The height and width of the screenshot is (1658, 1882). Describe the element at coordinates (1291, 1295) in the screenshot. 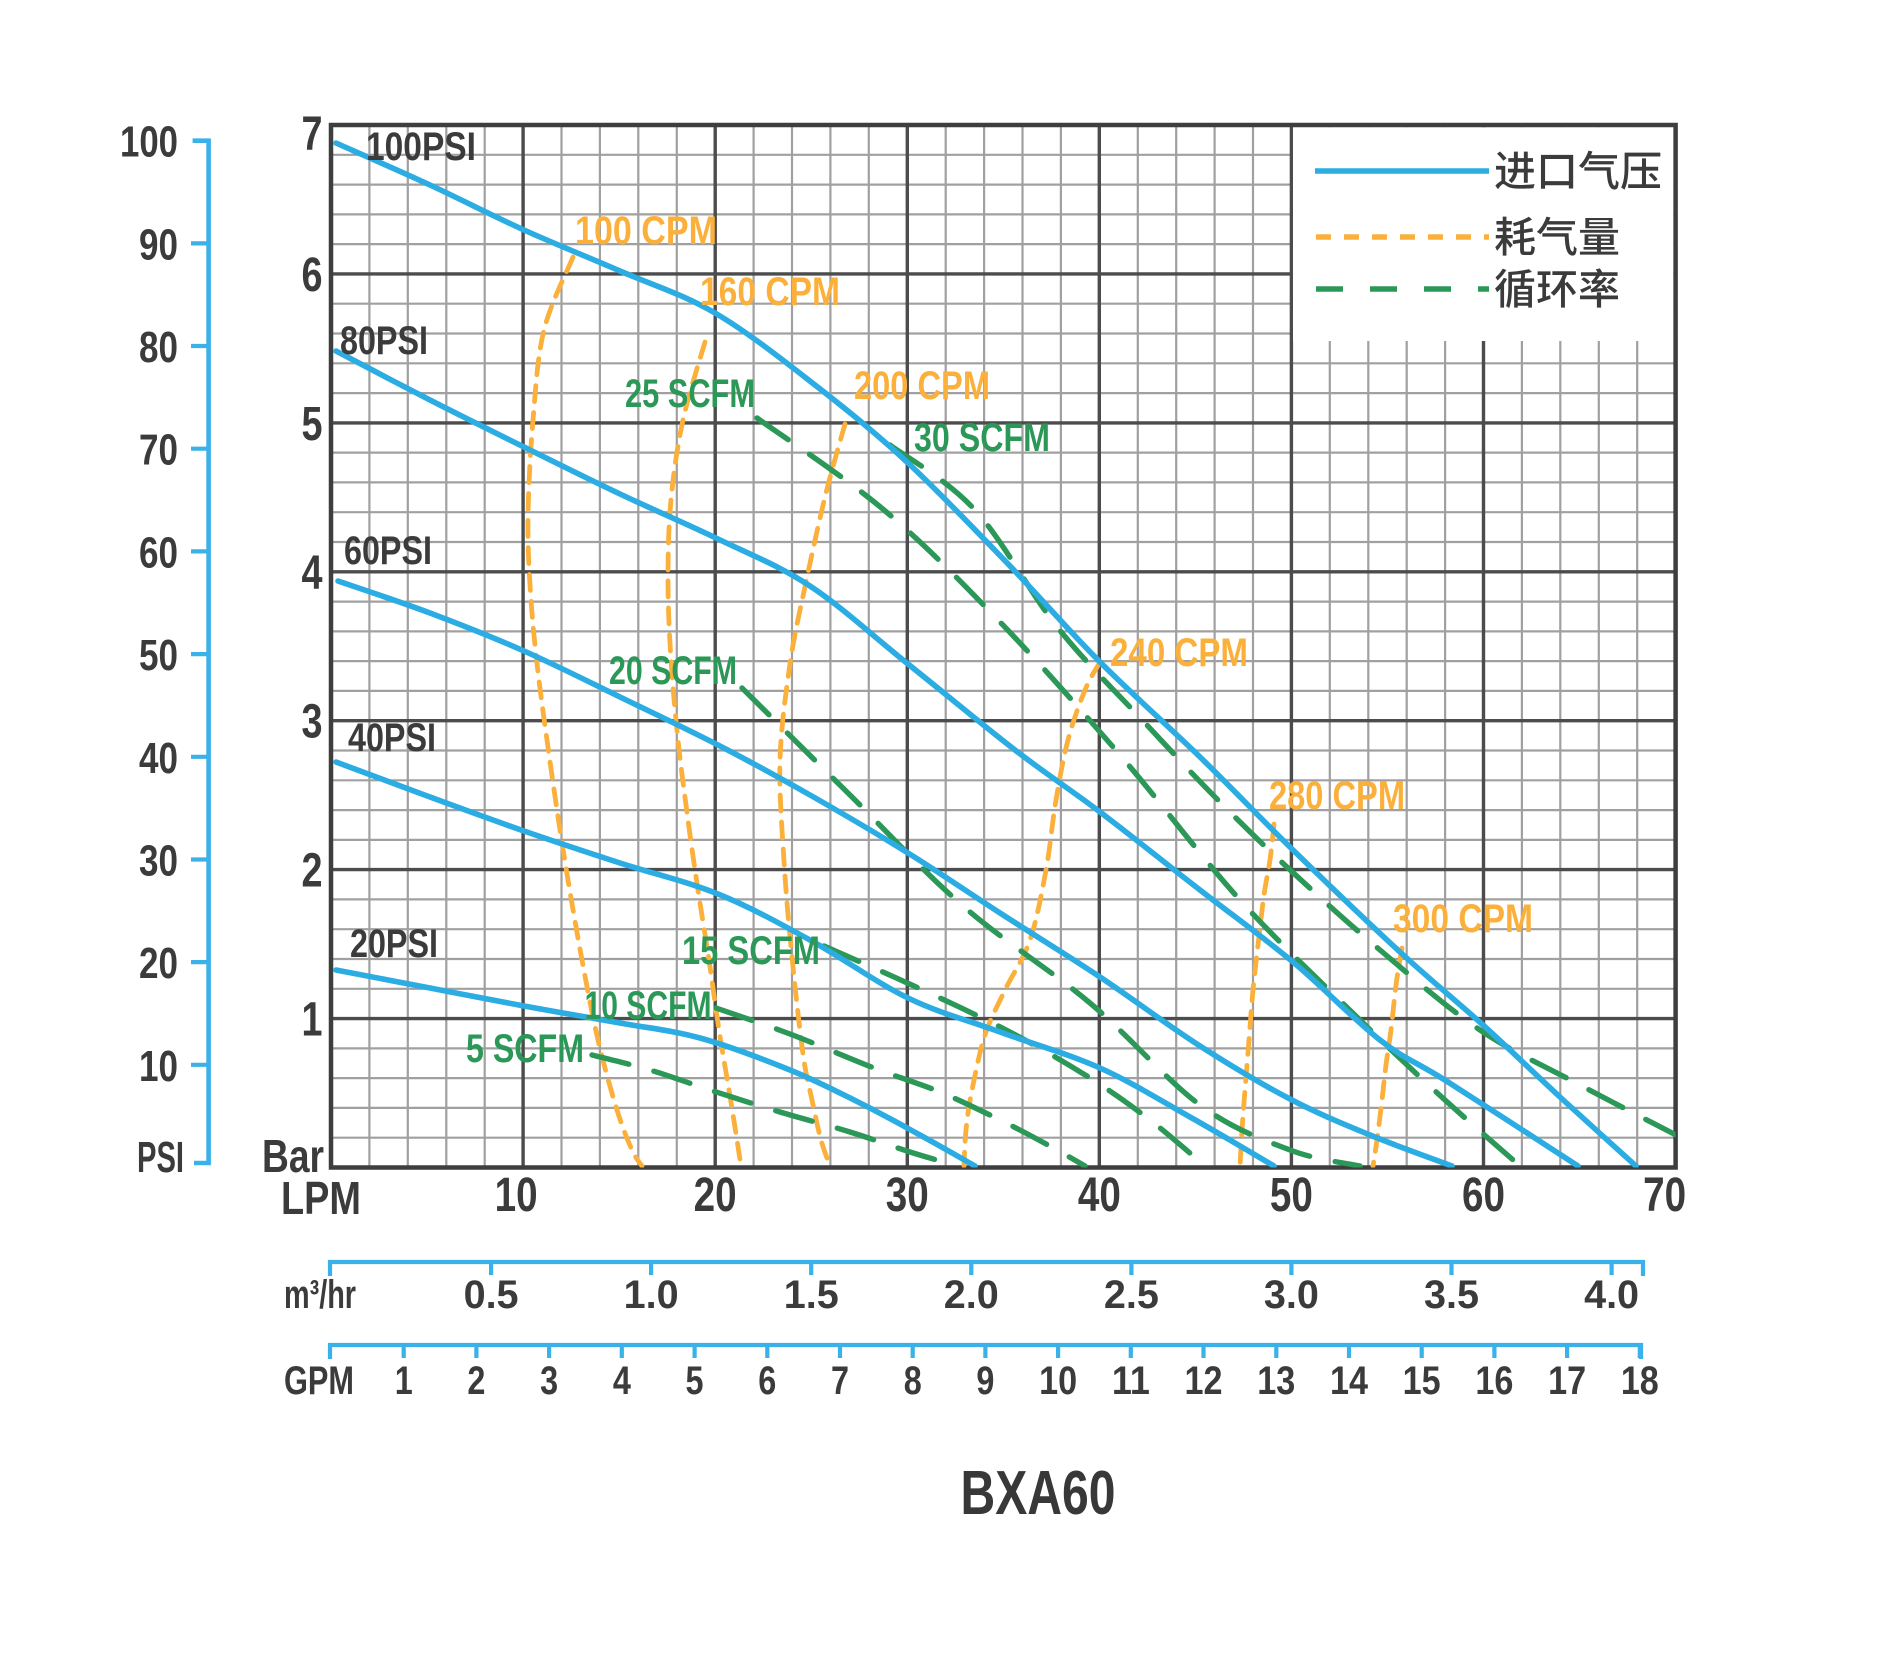

I see `svg-text: 3.0` at that location.